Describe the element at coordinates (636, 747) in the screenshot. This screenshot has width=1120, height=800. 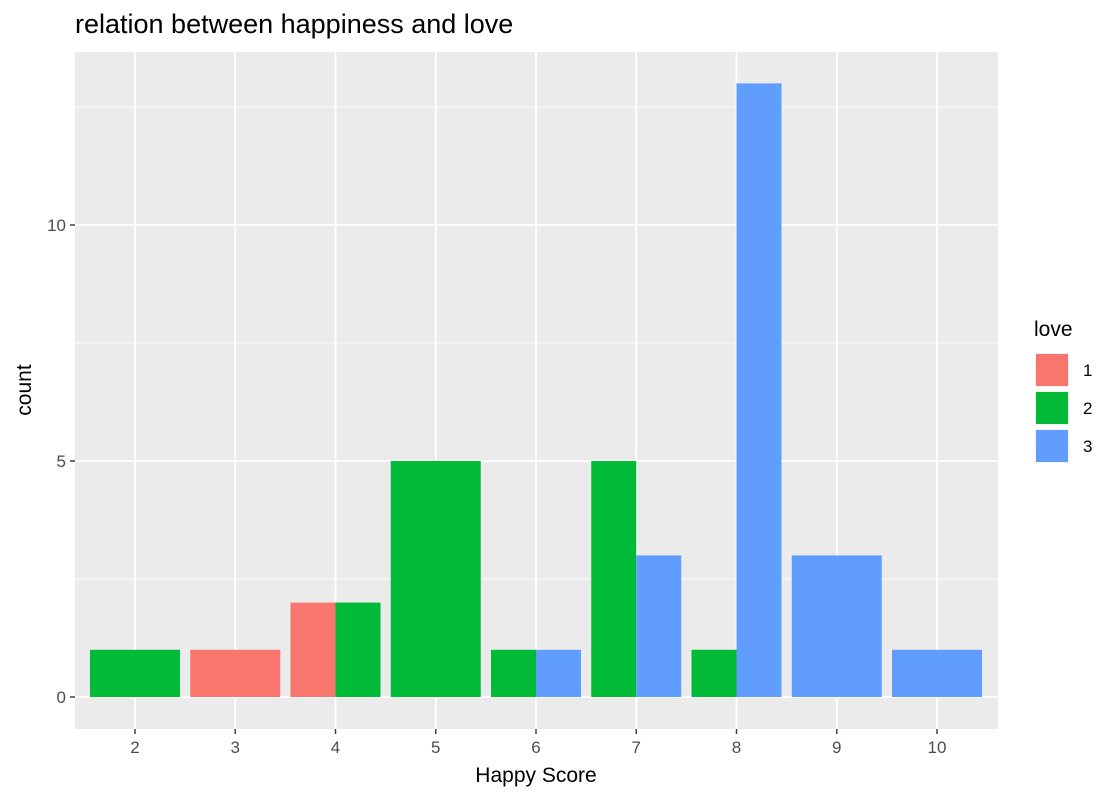
I see `x-tick-label: 7` at that location.